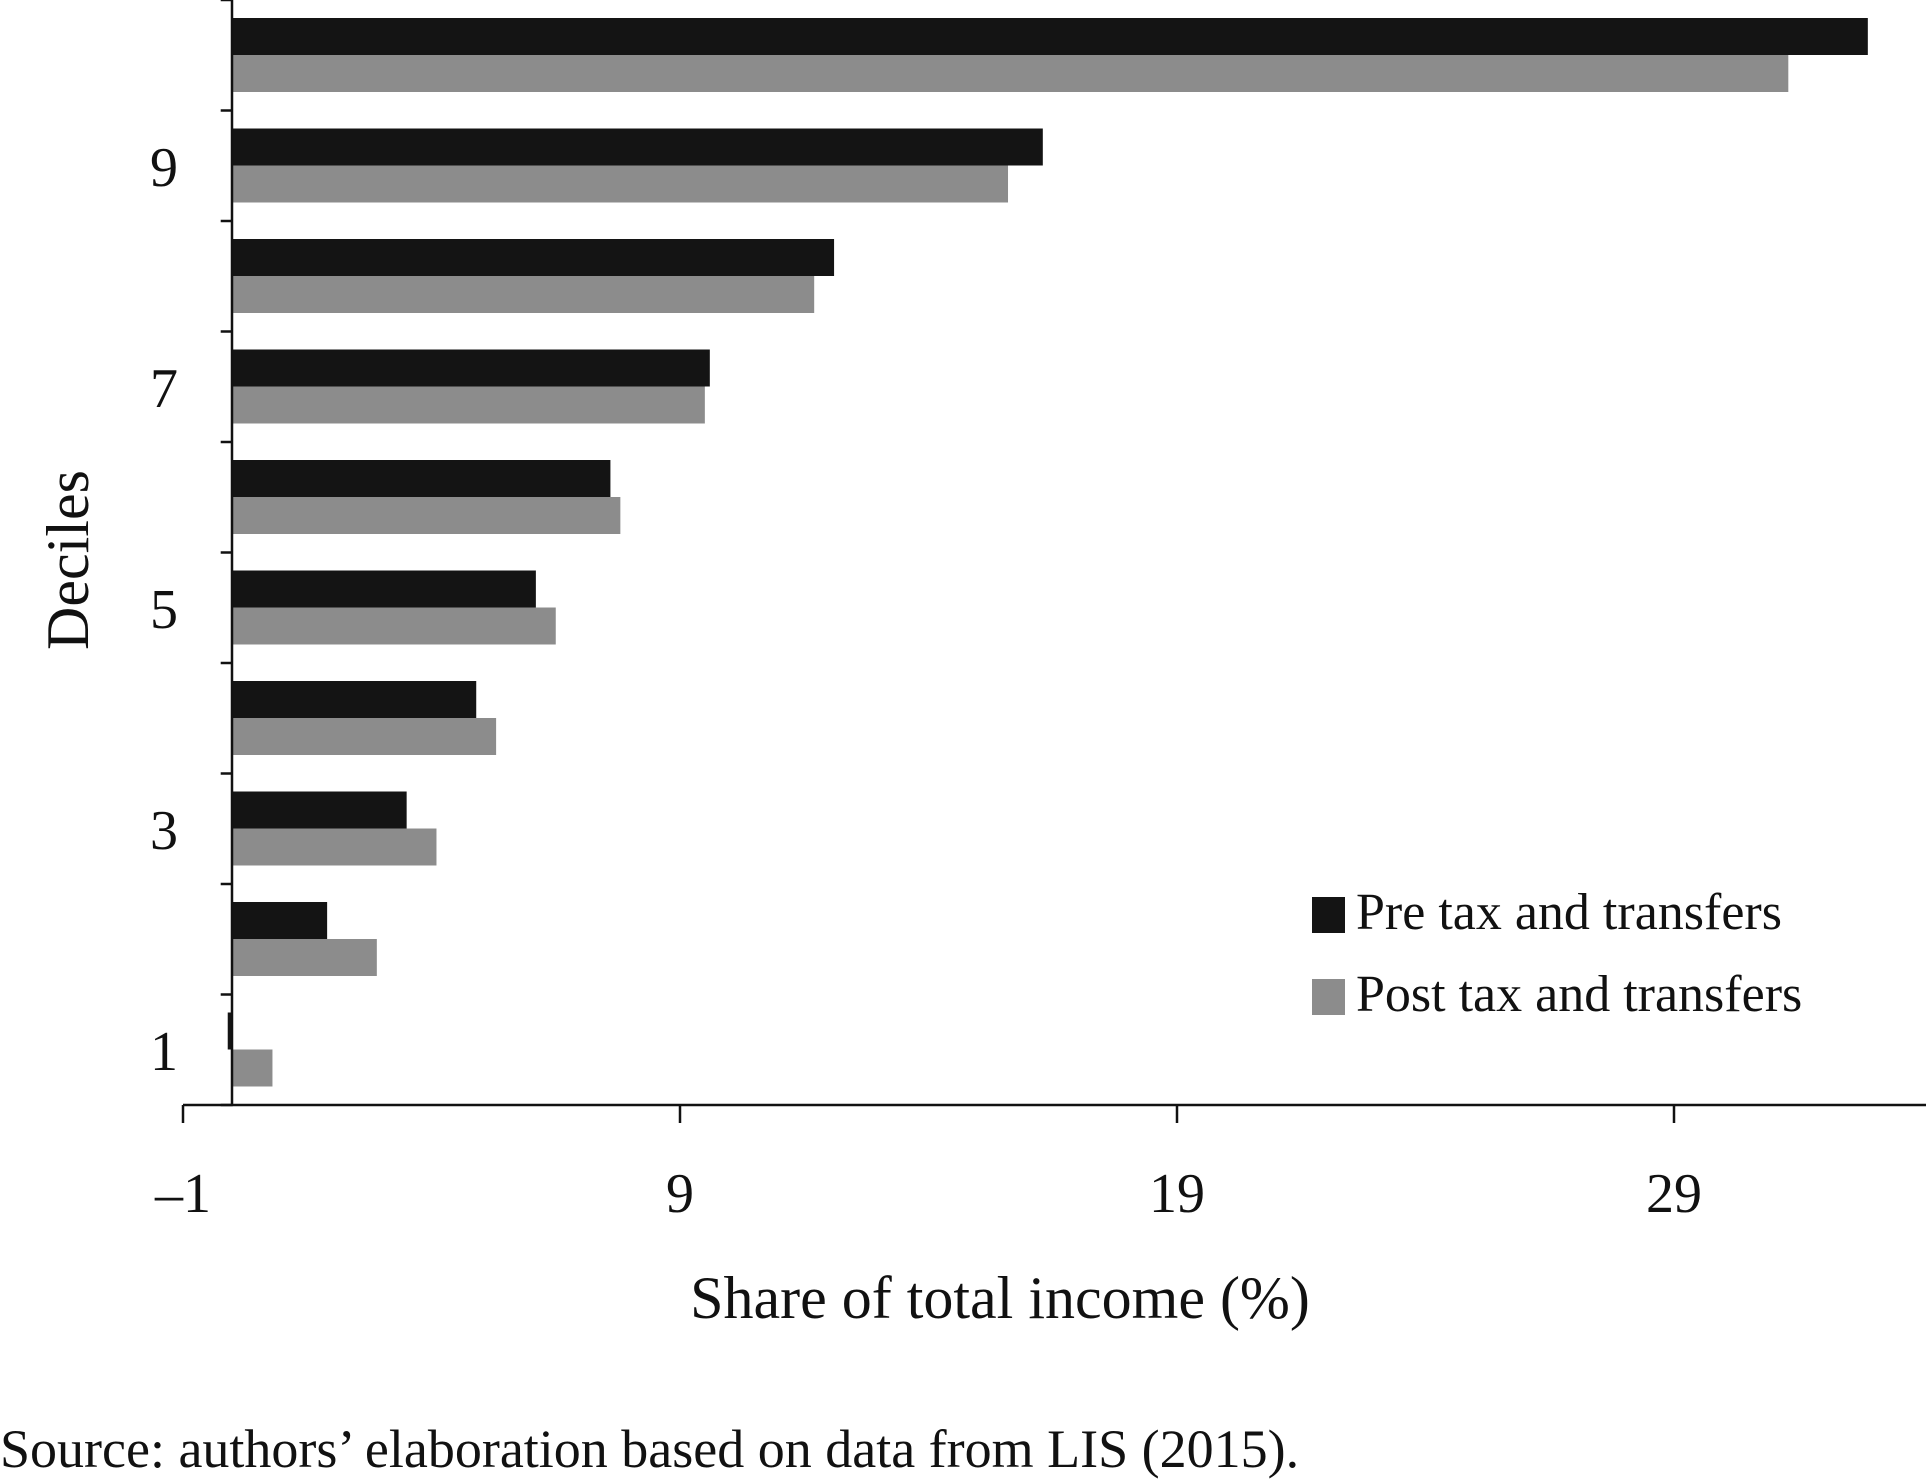 This screenshot has width=1926, height=1480. I want to click on y-tick-label: 5, so click(164, 610).